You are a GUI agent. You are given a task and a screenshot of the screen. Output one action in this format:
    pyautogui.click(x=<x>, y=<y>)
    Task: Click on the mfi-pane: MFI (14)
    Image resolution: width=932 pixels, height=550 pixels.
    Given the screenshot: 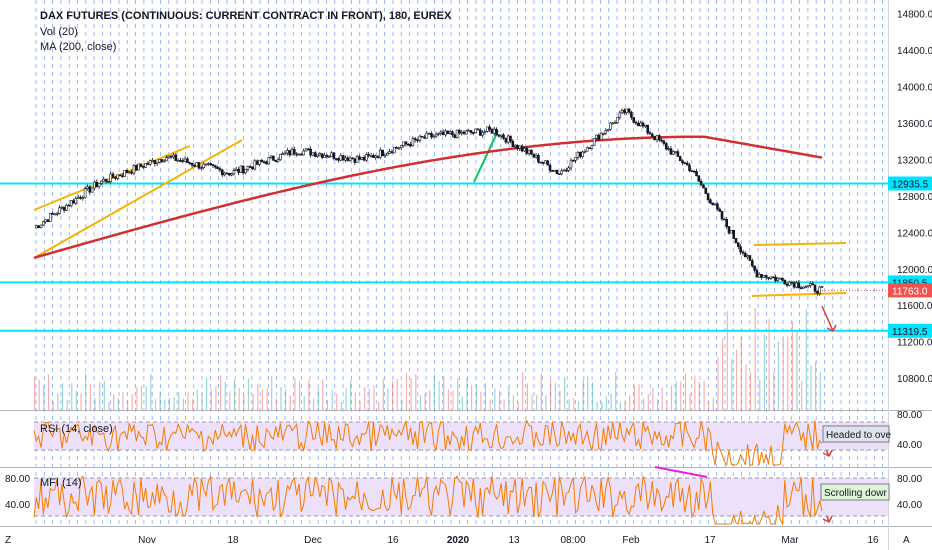 What is the action you would take?
    pyautogui.click(x=460, y=496)
    